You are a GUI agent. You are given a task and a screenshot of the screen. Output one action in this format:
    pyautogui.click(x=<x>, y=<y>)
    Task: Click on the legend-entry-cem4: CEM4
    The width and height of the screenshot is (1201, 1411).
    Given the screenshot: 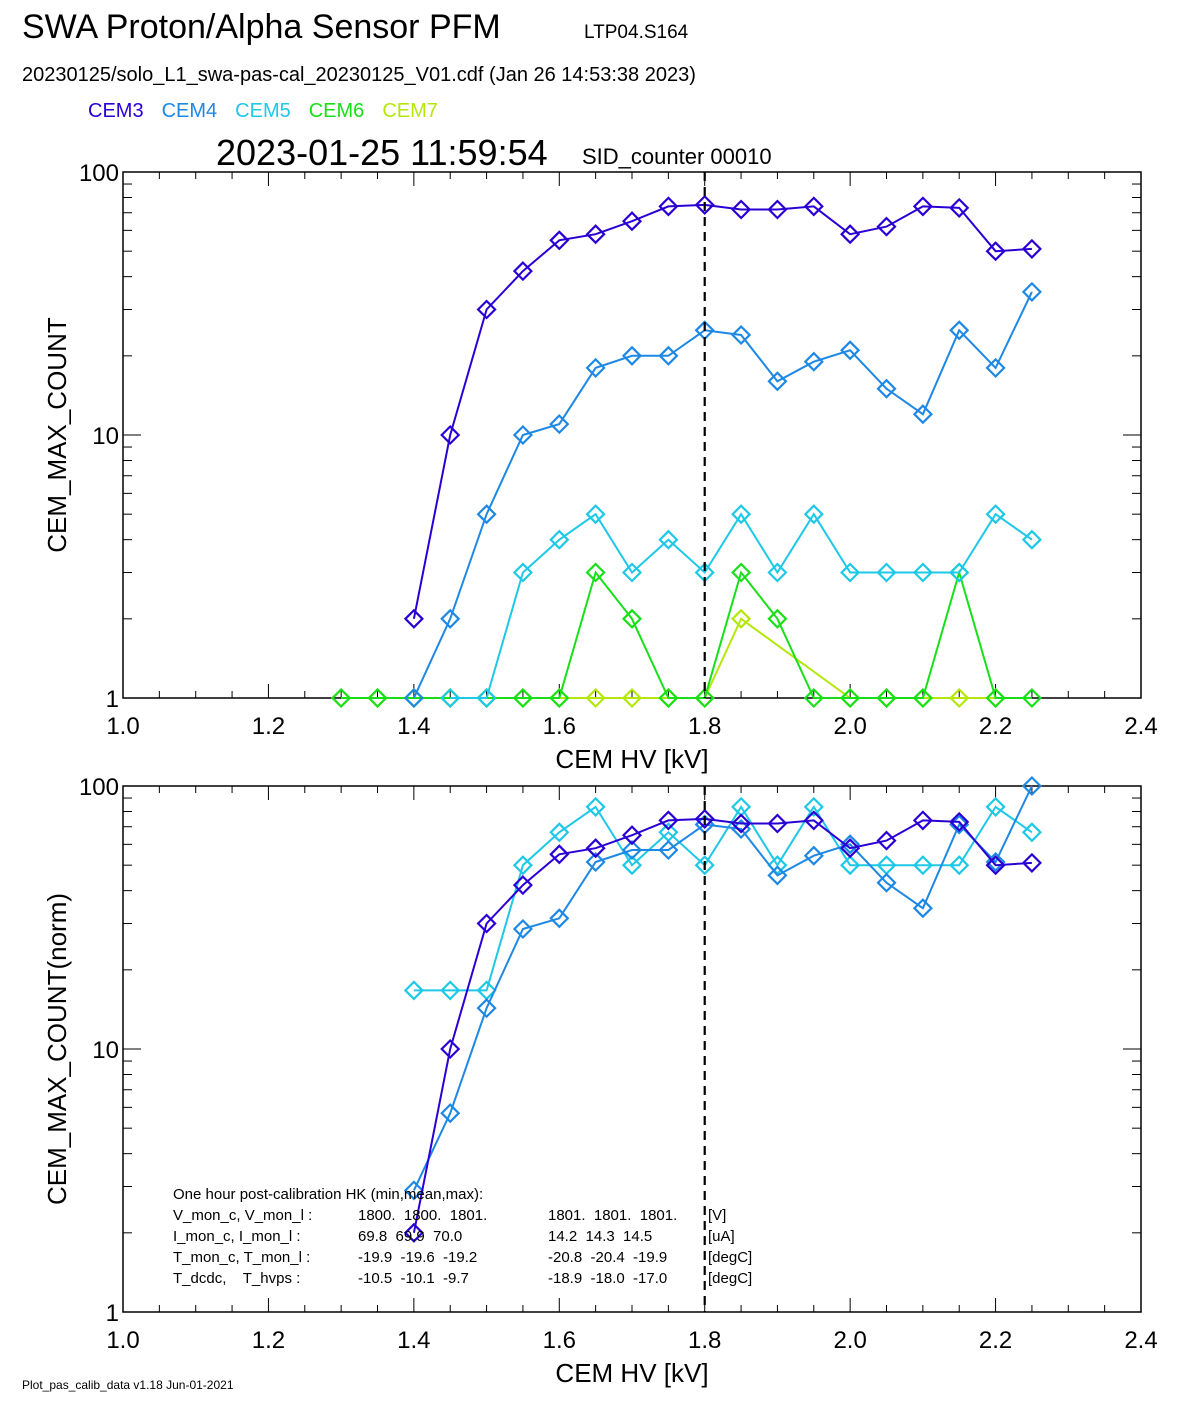 What is the action you would take?
    pyautogui.click(x=189, y=111)
    